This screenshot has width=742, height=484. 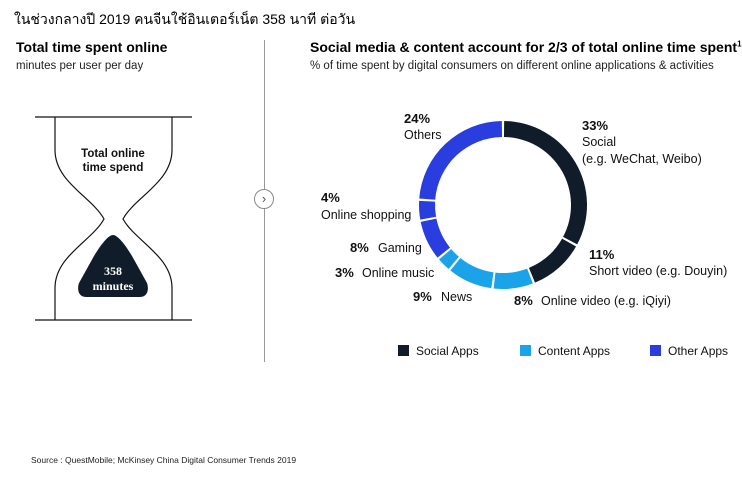 I want to click on legend-swatch-other, so click(x=655, y=350).